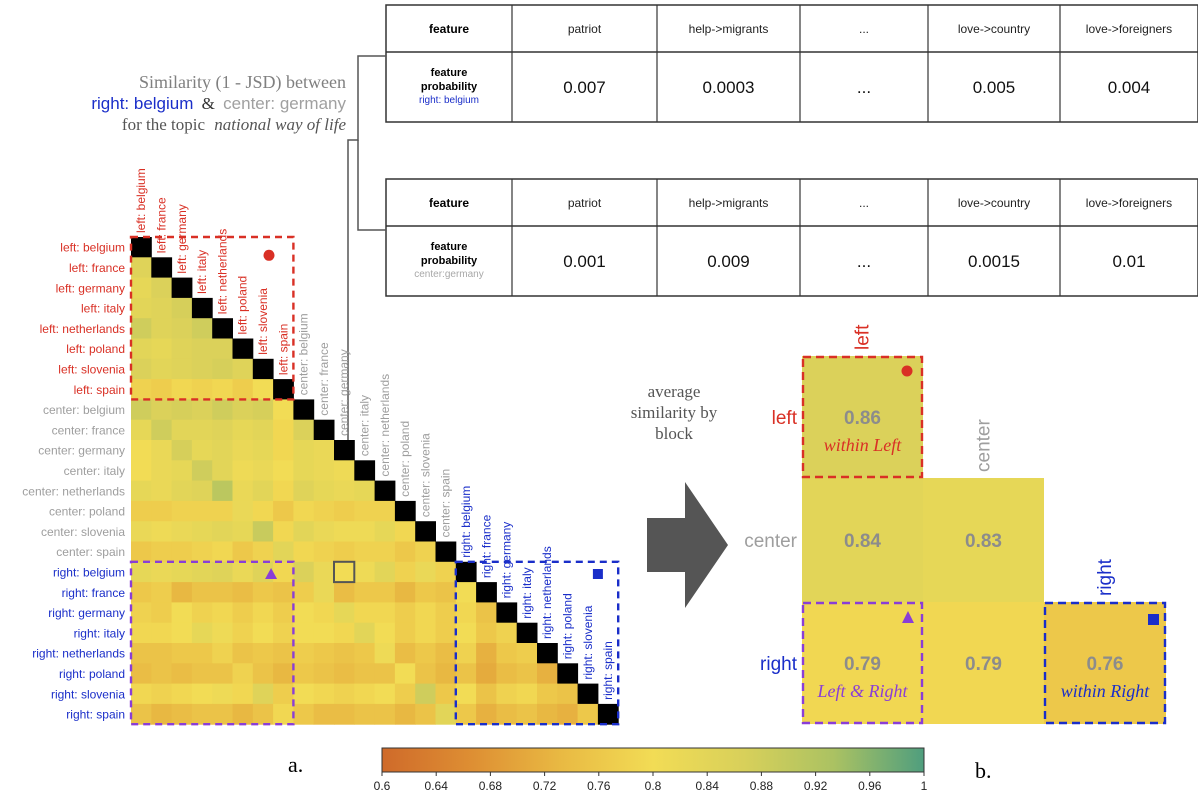 The height and width of the screenshot is (796, 1198). Describe the element at coordinates (567, 626) in the screenshot. I see `heatmap-column-label: right: poland` at that location.